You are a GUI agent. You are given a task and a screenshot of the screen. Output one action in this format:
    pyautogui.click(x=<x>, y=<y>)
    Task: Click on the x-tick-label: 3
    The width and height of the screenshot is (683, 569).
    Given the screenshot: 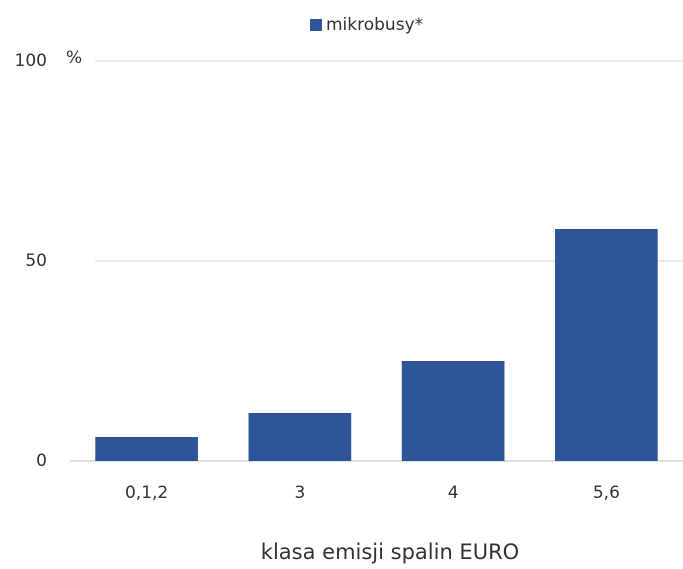 What is the action you would take?
    pyautogui.click(x=299, y=493)
    